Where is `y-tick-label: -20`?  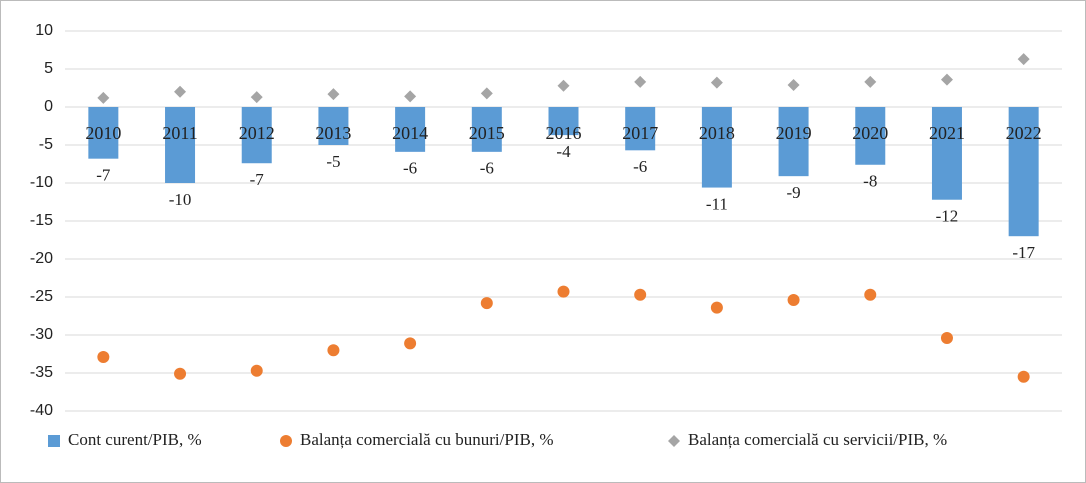 y-tick-label: -20 is located at coordinates (41, 258).